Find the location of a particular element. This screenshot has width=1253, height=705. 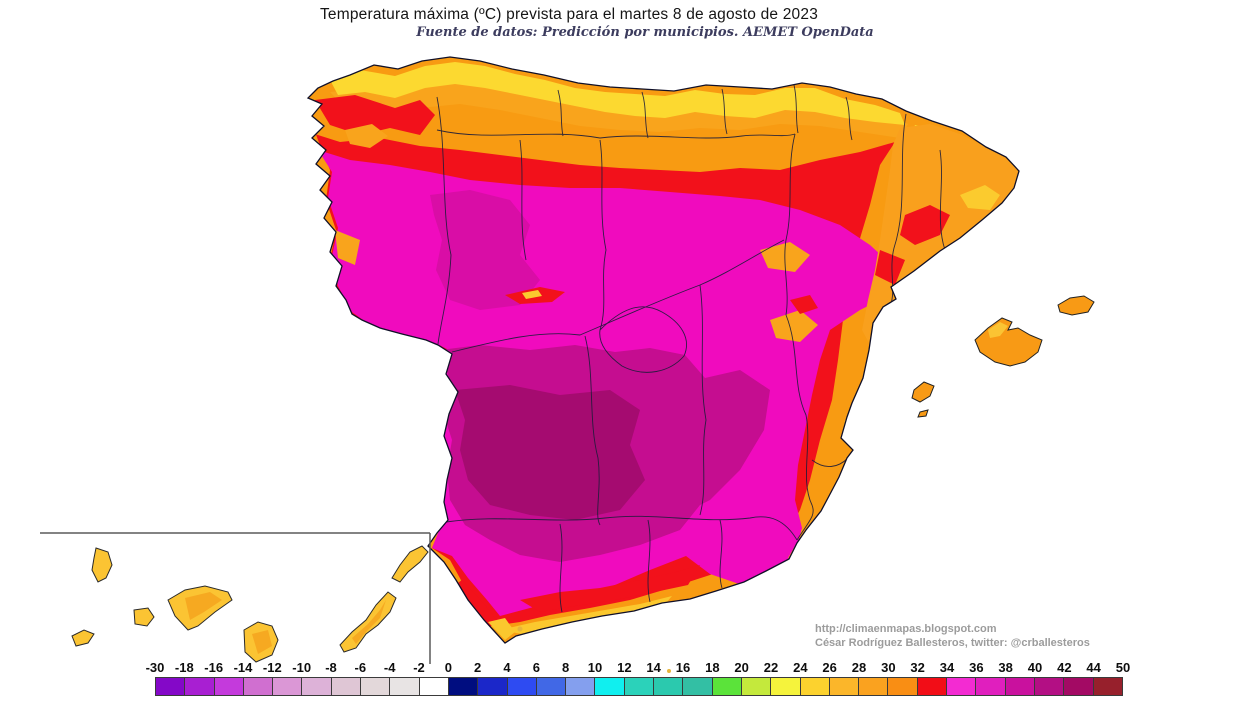

legend-tick-label: 8 is located at coordinates (566, 667).